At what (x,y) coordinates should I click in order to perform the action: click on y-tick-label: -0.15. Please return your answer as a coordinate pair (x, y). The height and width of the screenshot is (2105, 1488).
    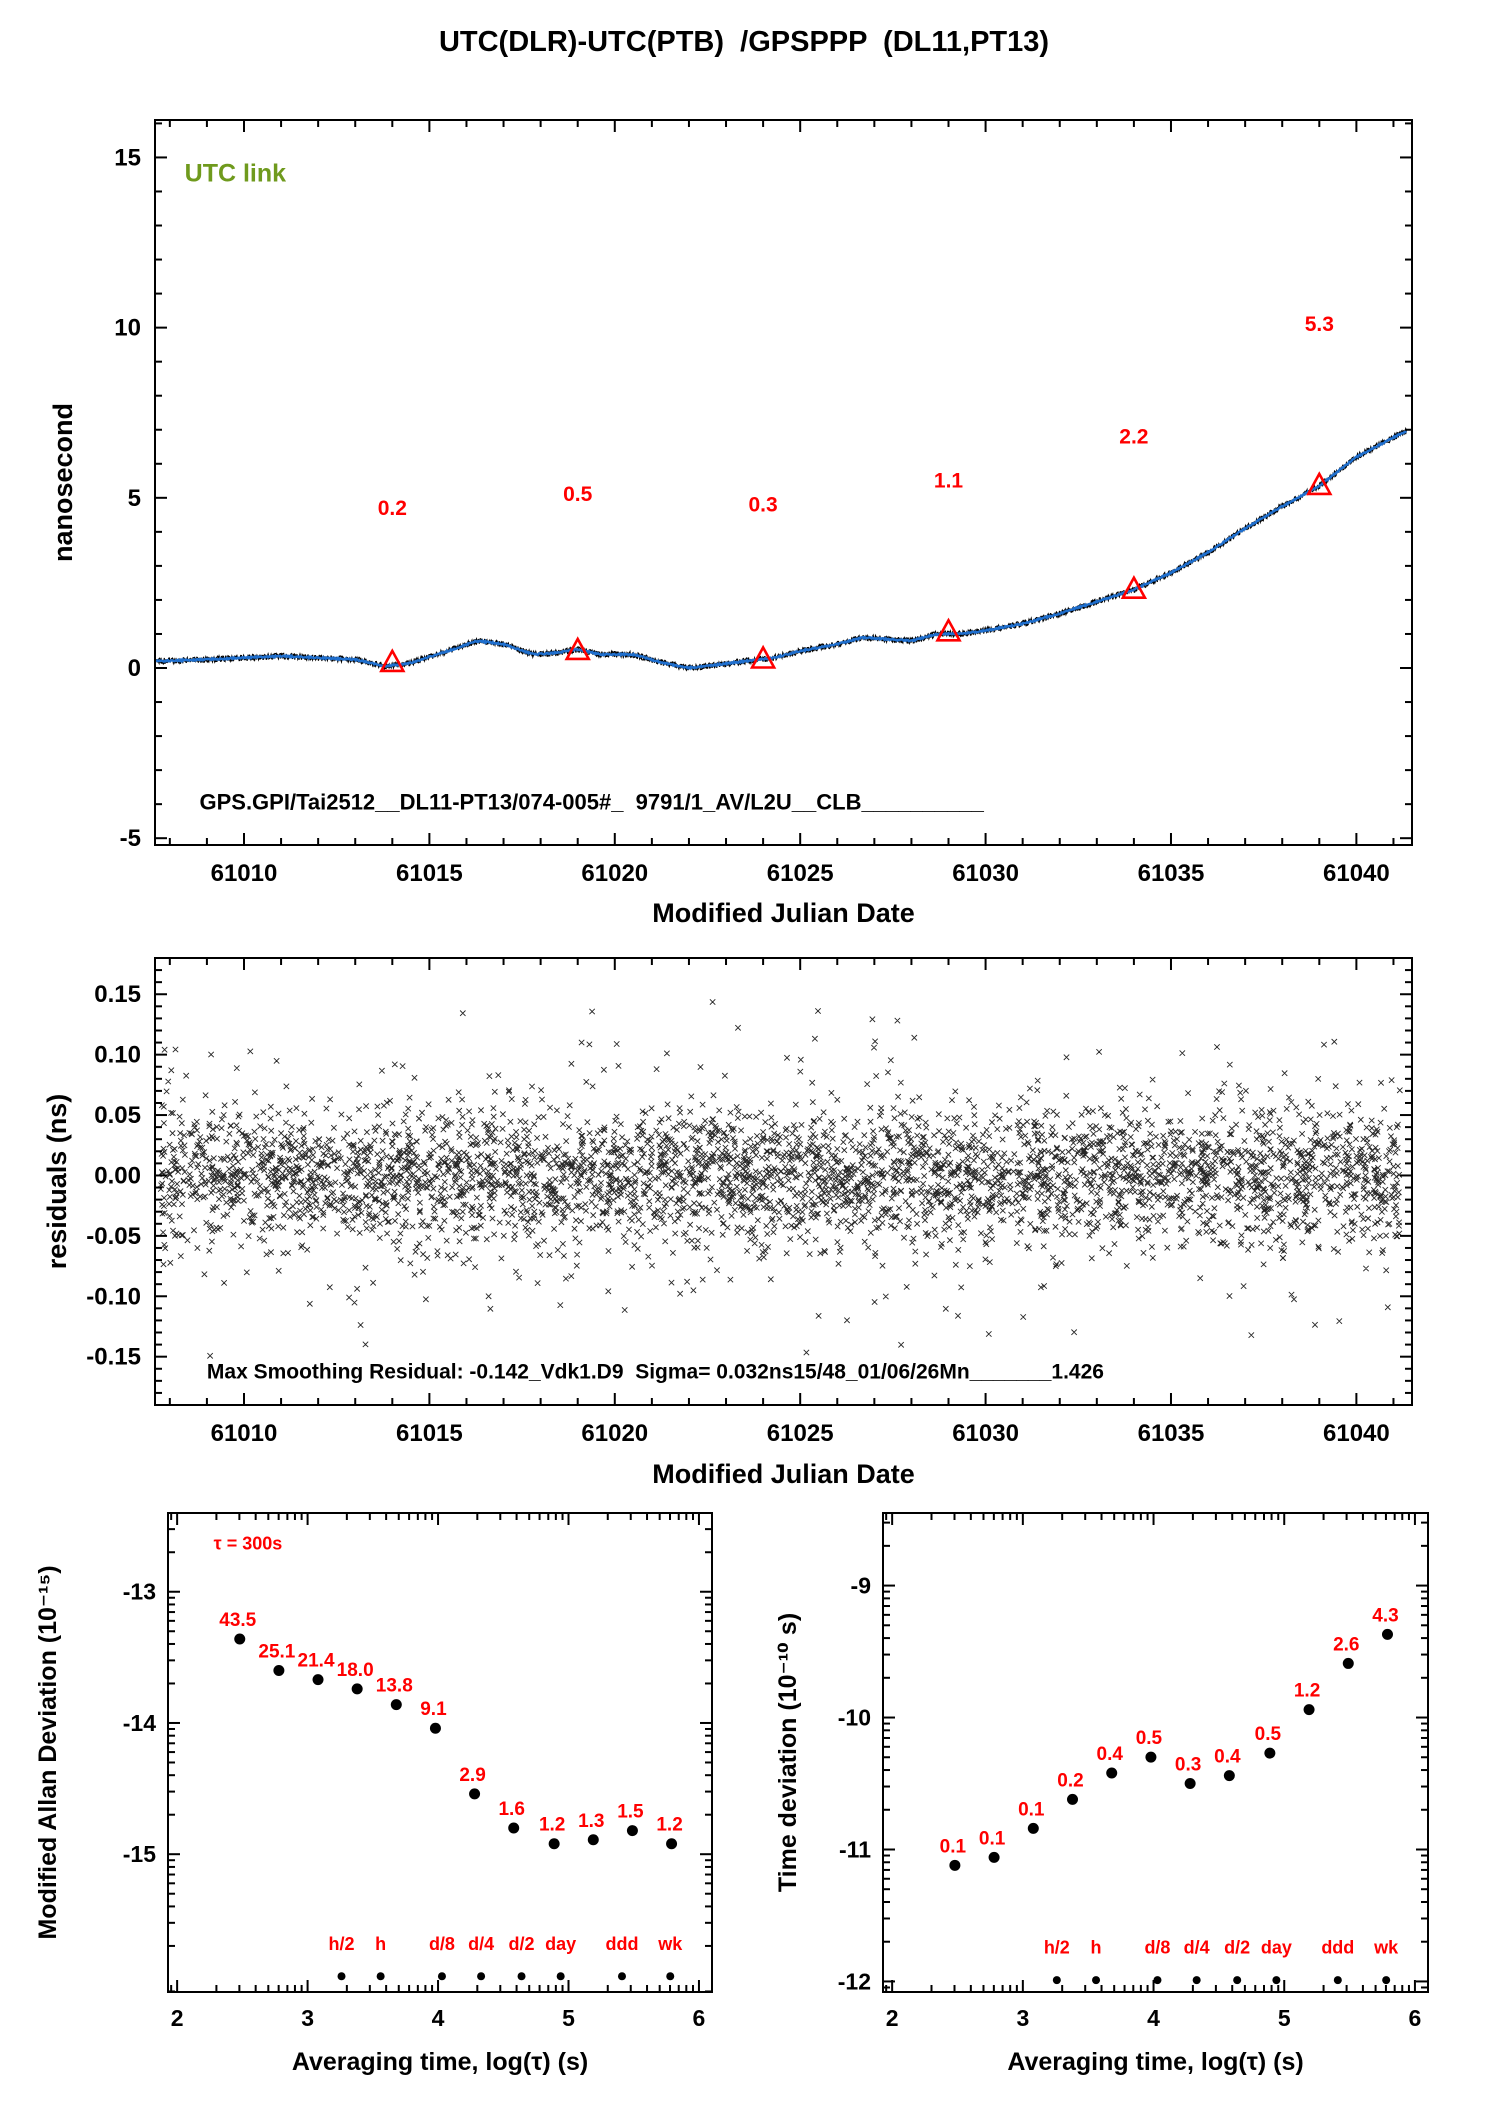
    Looking at the image, I should click on (113, 1357).